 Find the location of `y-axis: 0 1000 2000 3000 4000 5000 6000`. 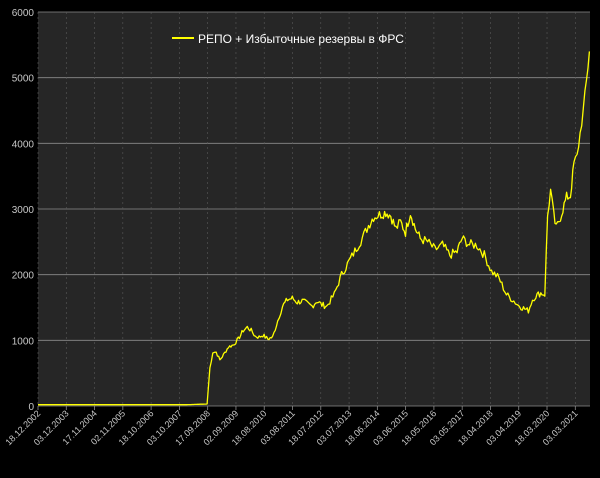

y-axis: 0 1000 2000 3000 4000 5000 6000 is located at coordinates (23, 210).